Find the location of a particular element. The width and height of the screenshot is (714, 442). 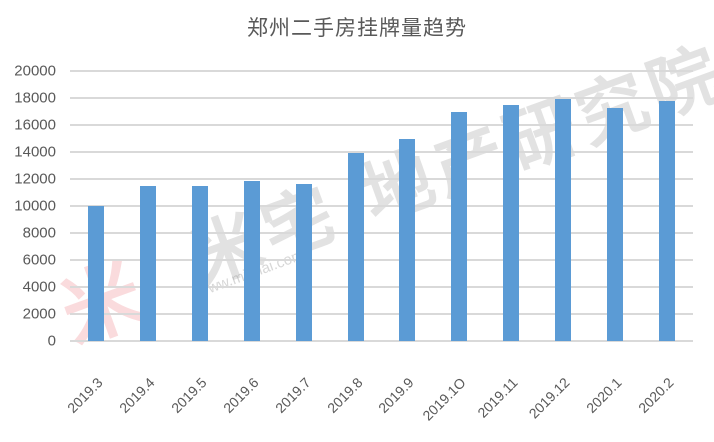

y-tick-label: 6000 is located at coordinates (39, 260).